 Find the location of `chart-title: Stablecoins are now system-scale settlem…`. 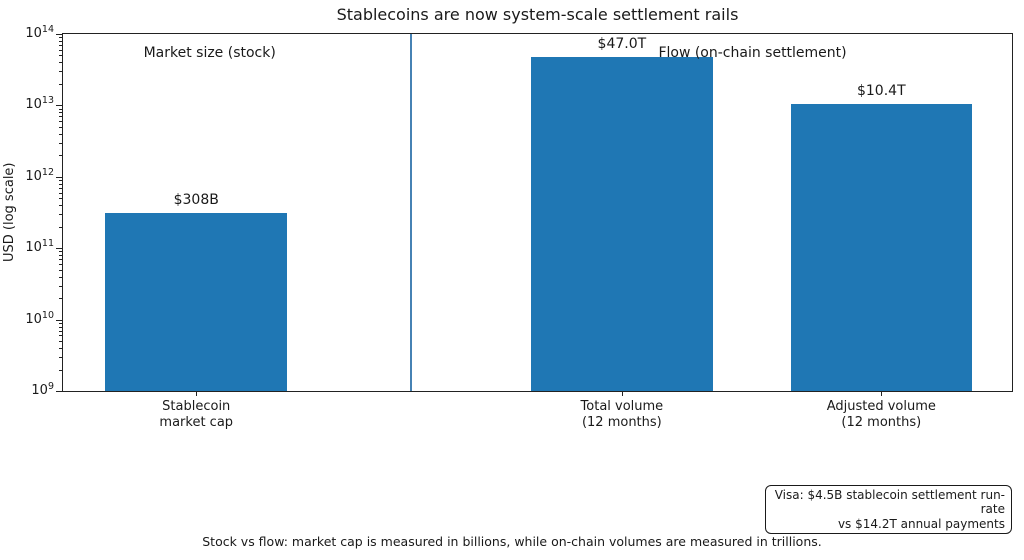

chart-title: Stablecoins are now system-scale settlem… is located at coordinates (537, 14).